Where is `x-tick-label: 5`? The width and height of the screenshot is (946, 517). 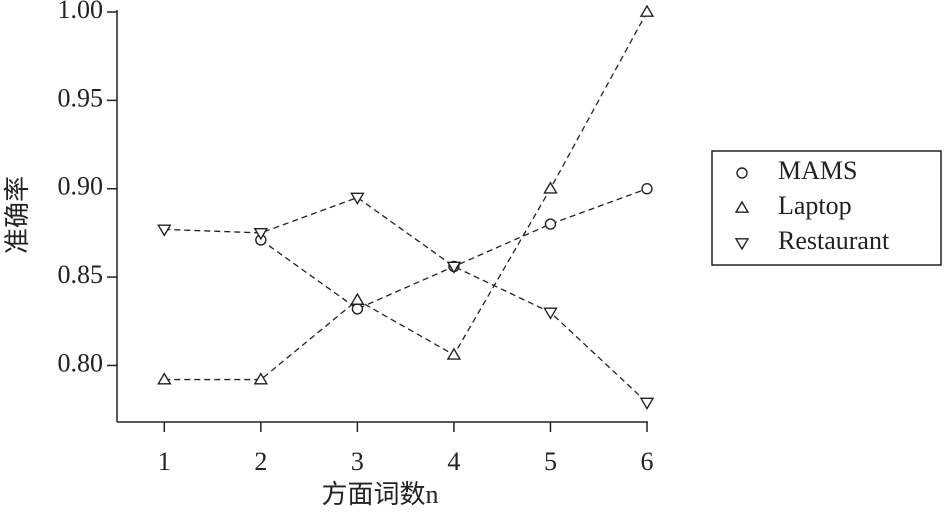
x-tick-label: 5 is located at coordinates (550, 461).